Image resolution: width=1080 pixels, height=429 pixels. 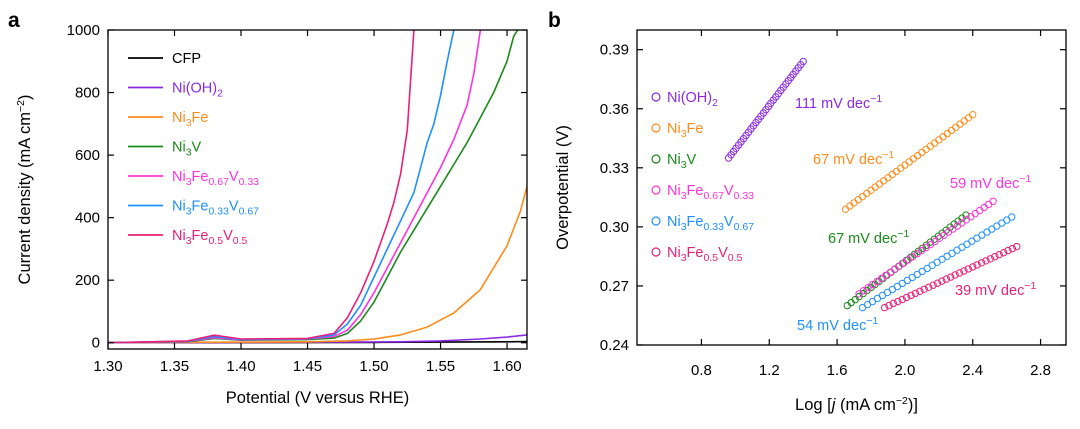 I want to click on legend-label-part: CFP, so click(x=186, y=59).